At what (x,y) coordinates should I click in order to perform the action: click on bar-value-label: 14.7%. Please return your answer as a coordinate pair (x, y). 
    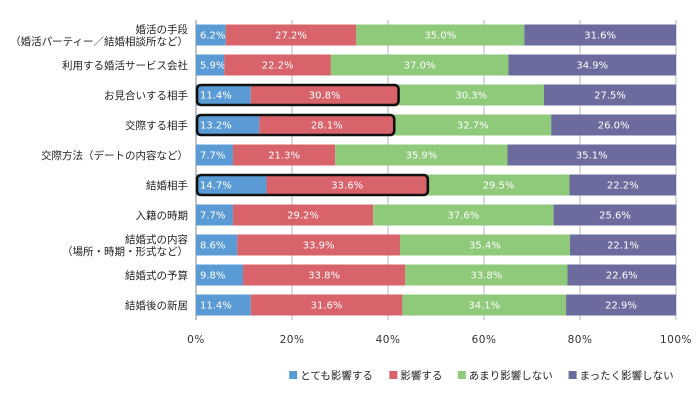
    Looking at the image, I should click on (216, 186).